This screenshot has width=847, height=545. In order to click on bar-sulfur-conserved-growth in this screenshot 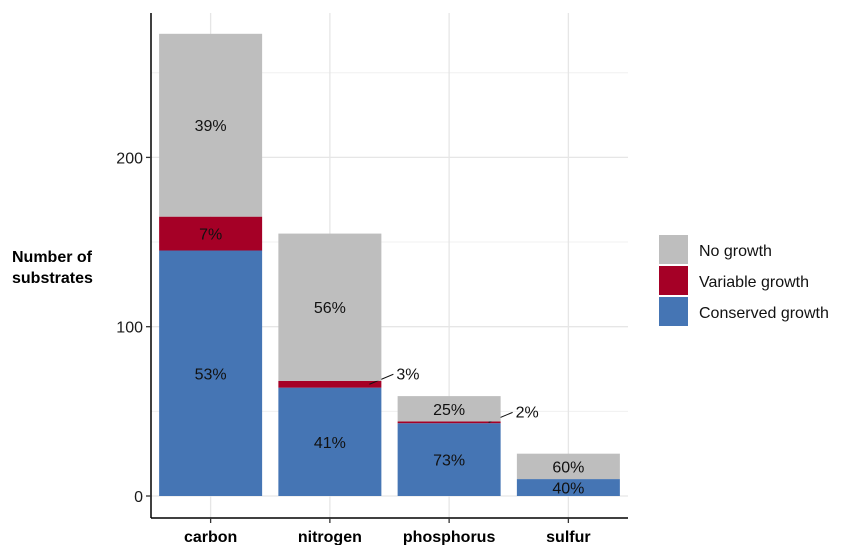, I will do `click(568, 487)`.